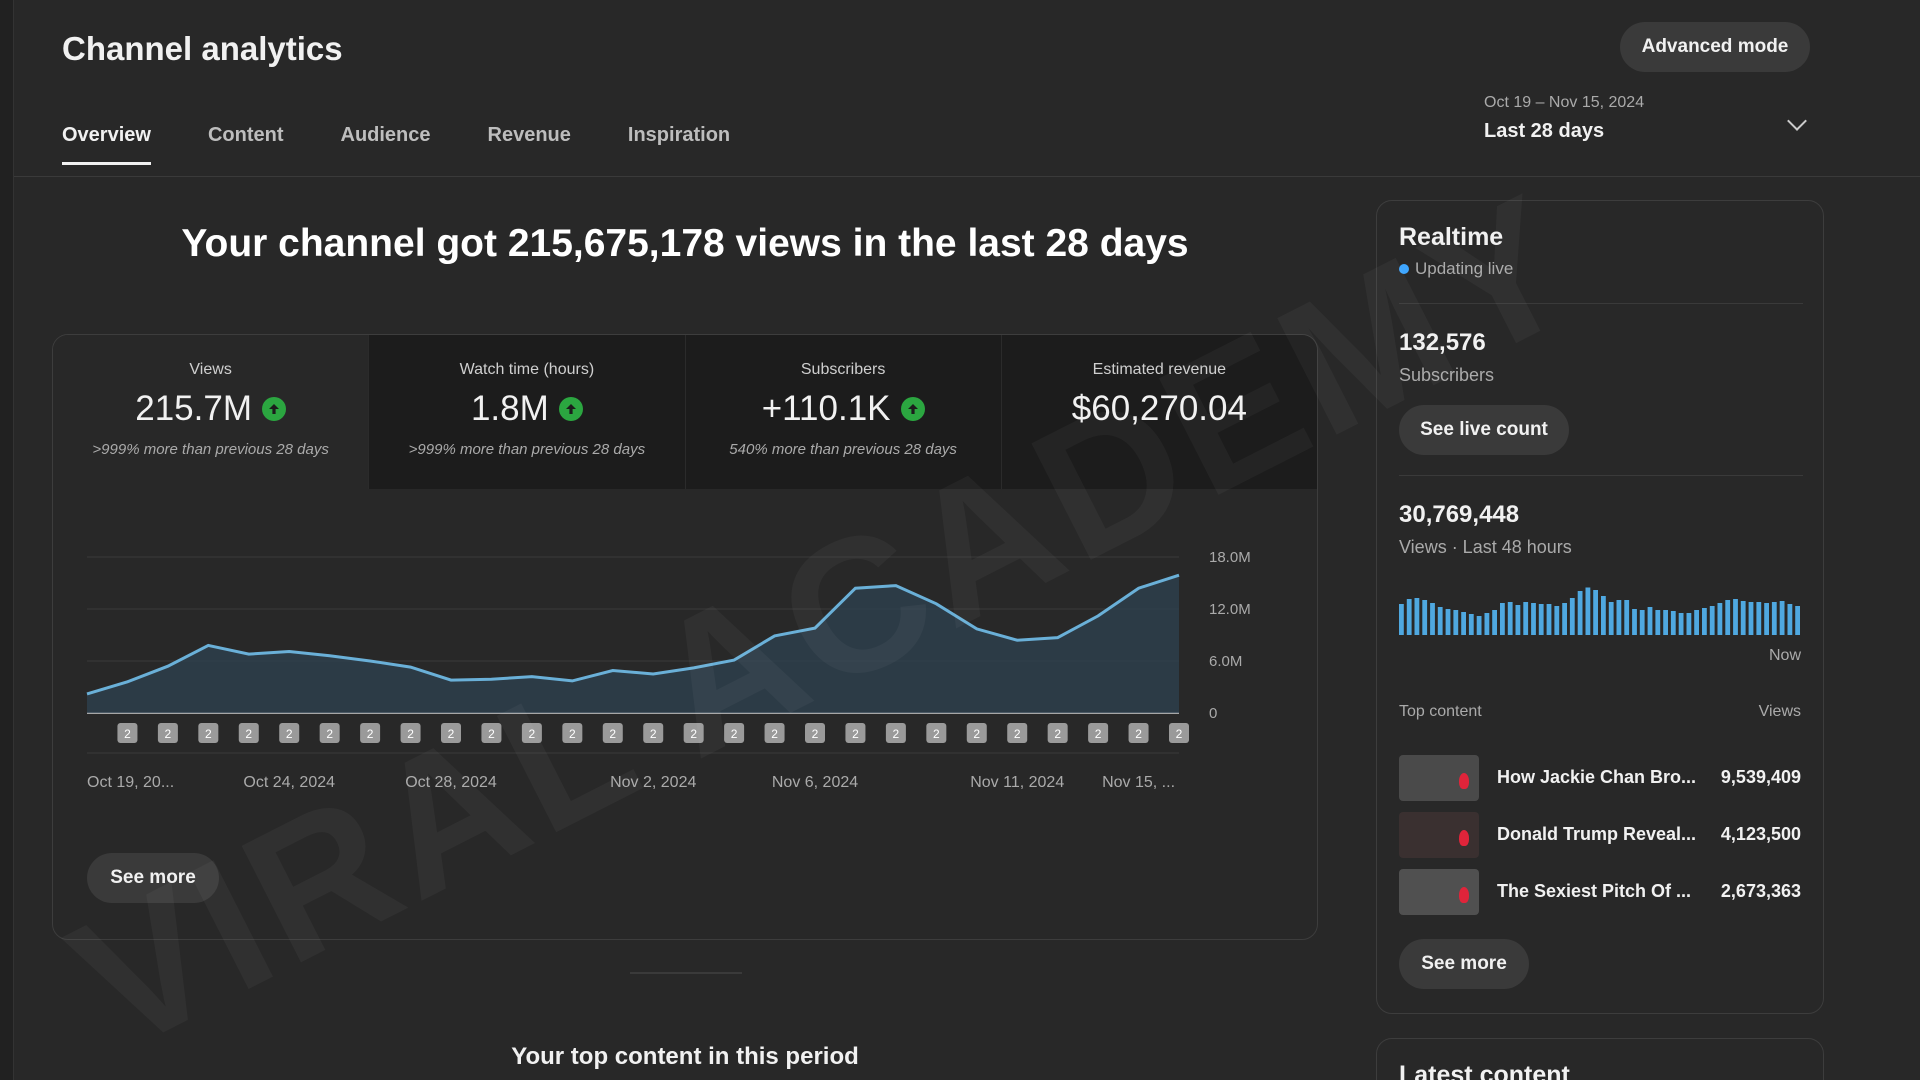  What do you see at coordinates (385, 135) in the screenshot?
I see `tab-audience: Audience` at bounding box center [385, 135].